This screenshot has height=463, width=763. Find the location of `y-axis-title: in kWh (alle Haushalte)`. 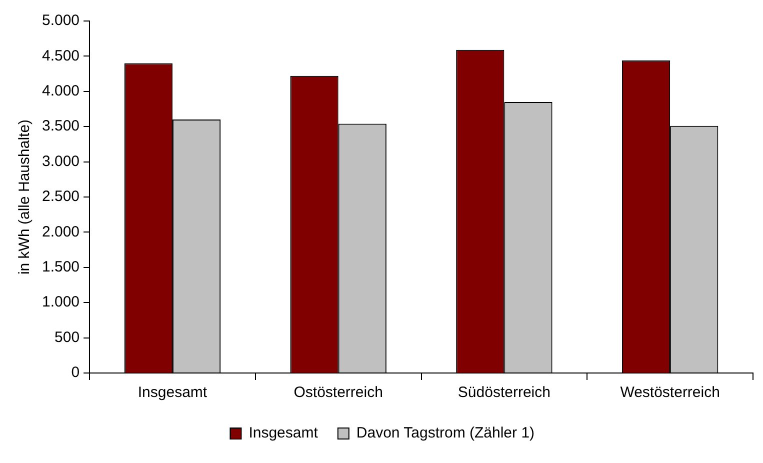

y-axis-title: in kWh (alle Haushalte) is located at coordinates (25, 197).